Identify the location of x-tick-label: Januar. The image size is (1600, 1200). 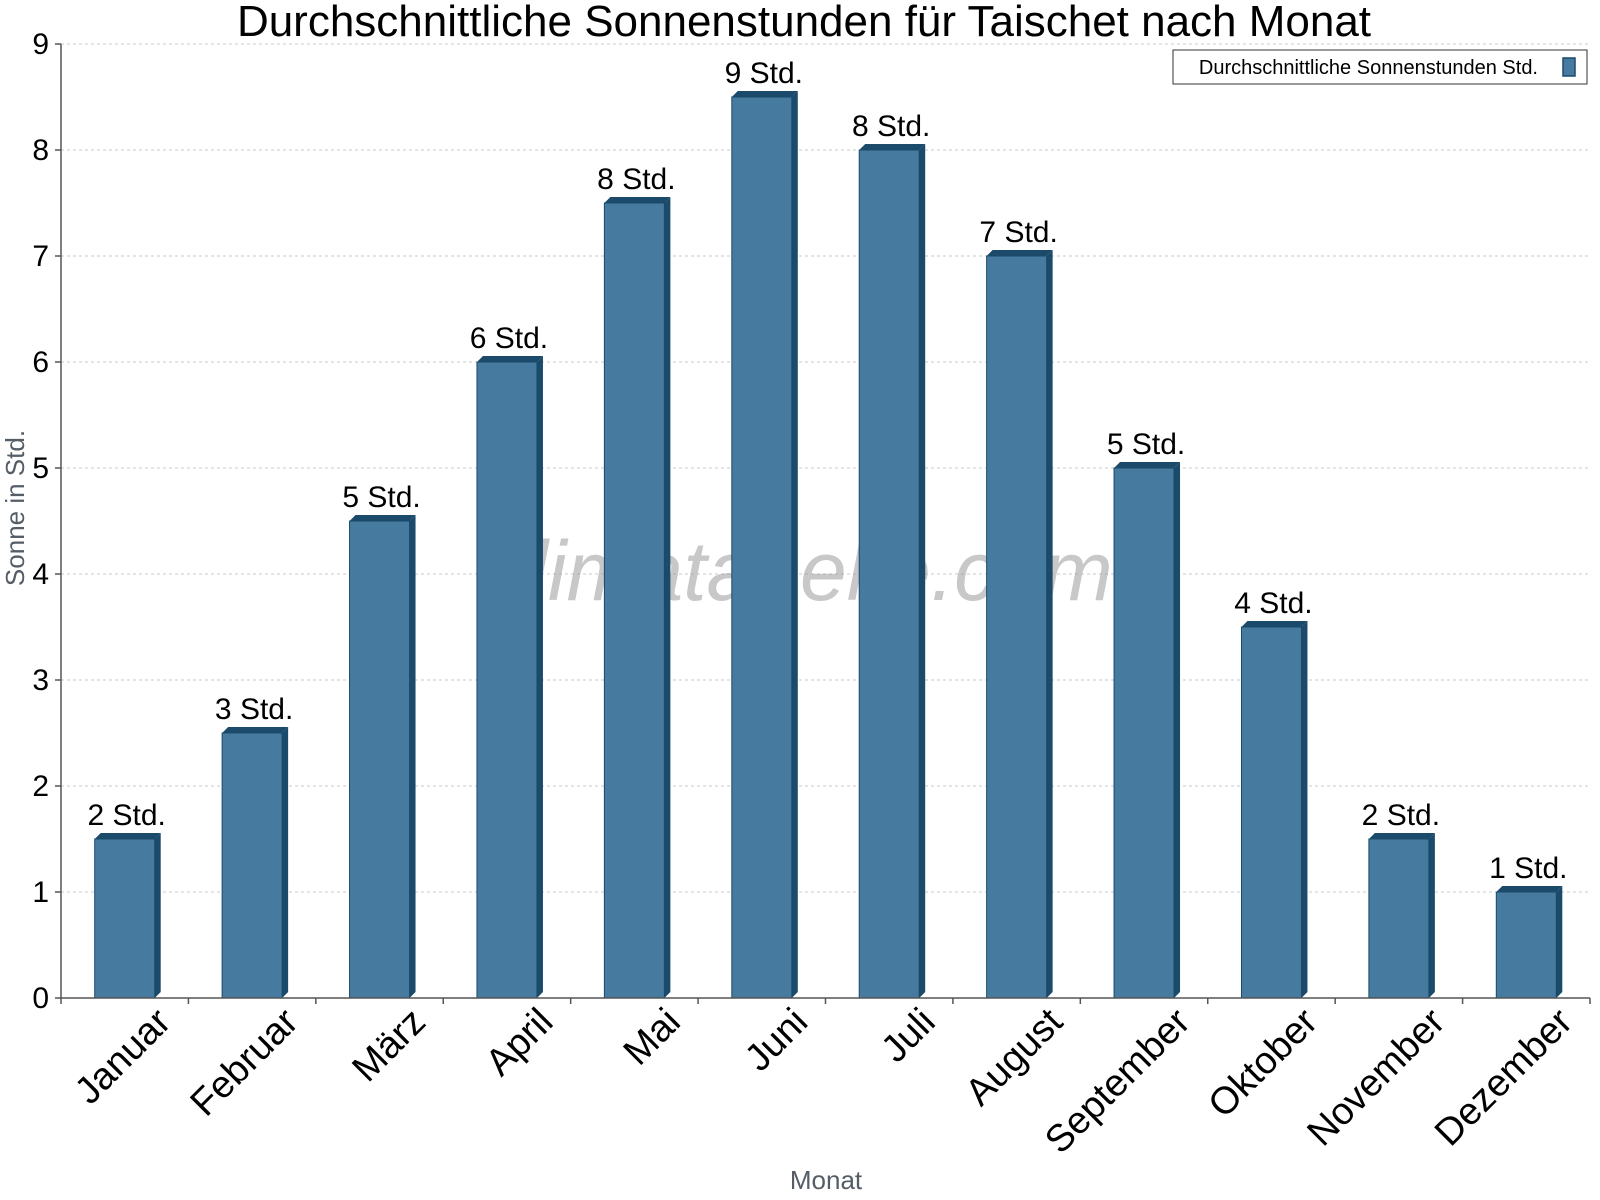
(123, 1056).